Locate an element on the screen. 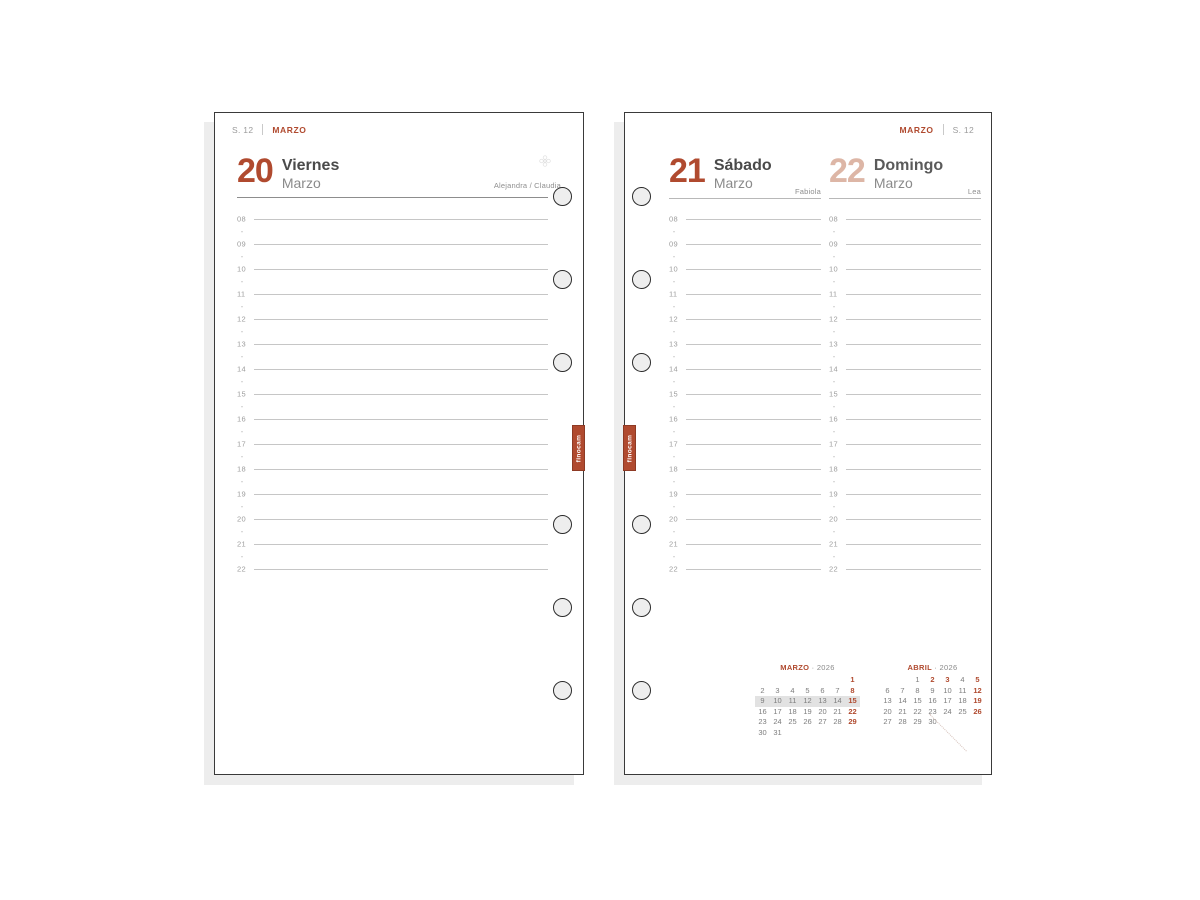 The image size is (1200, 900). hour-grid-left: 08 09 10 11 12 13 14 15 16 17 18 19 20 21 22 is located at coordinates (392, 394).